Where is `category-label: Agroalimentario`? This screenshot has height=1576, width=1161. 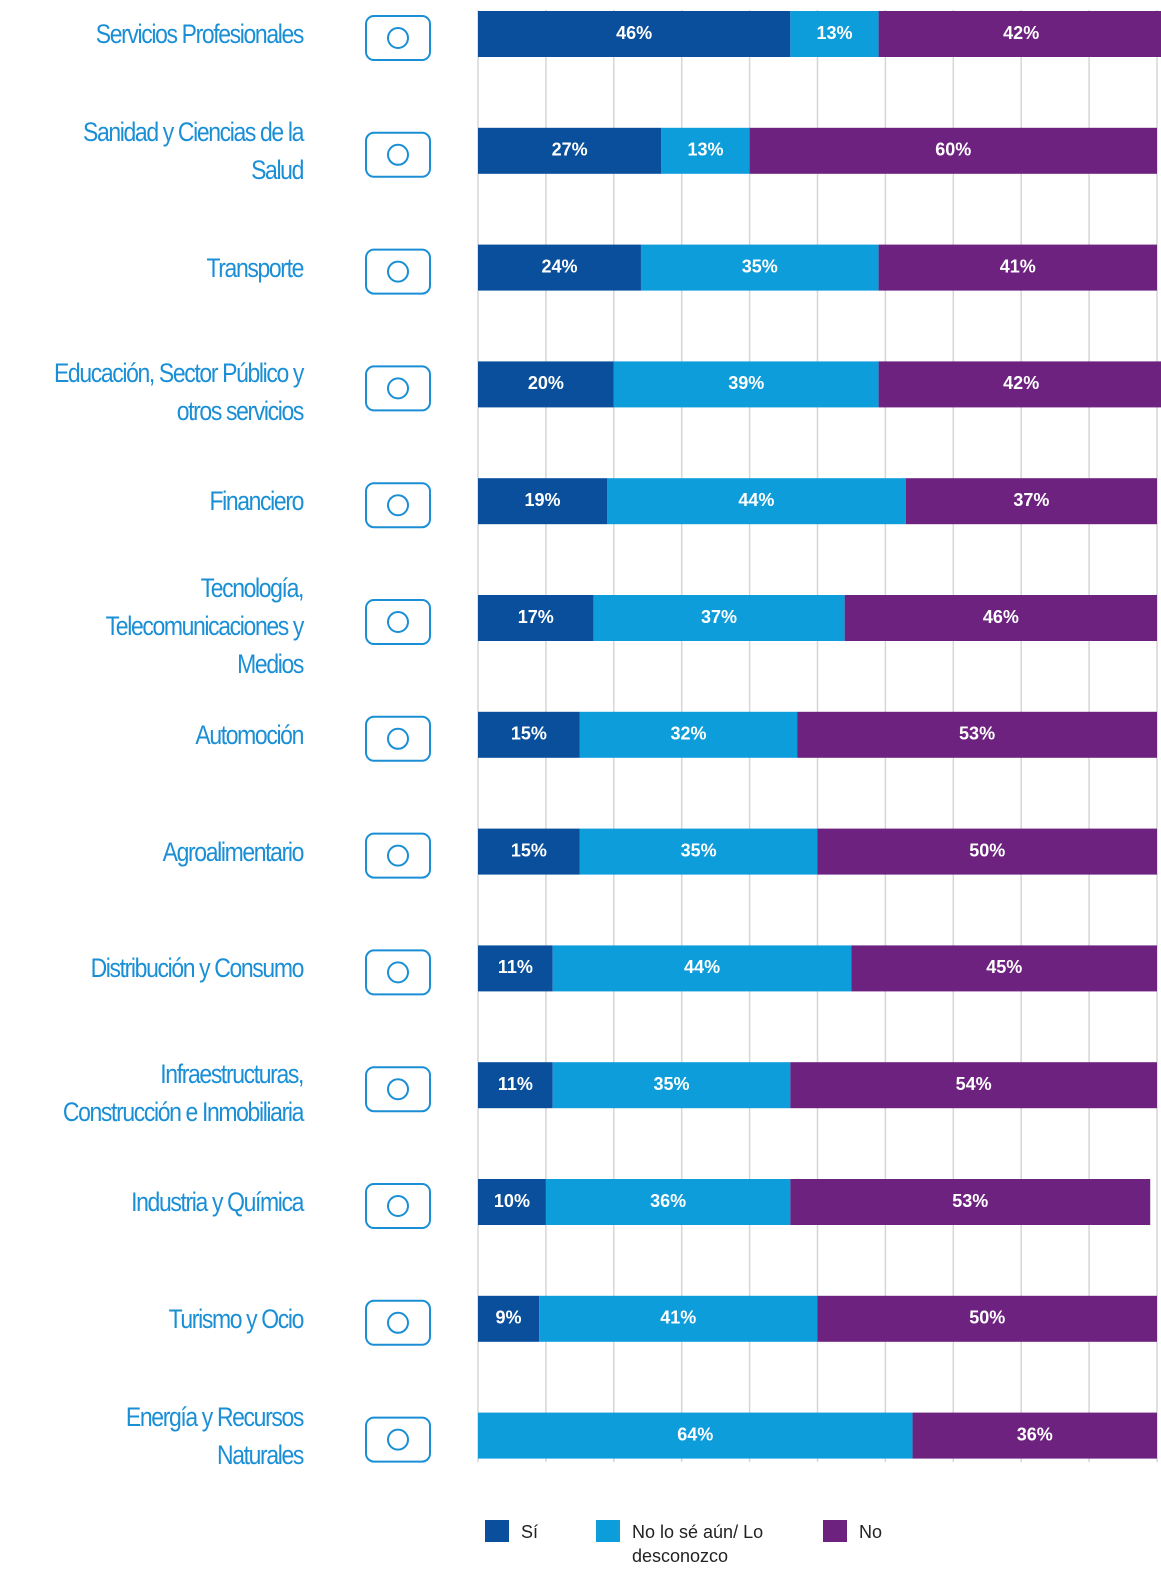
category-label: Agroalimentario is located at coordinates (233, 851).